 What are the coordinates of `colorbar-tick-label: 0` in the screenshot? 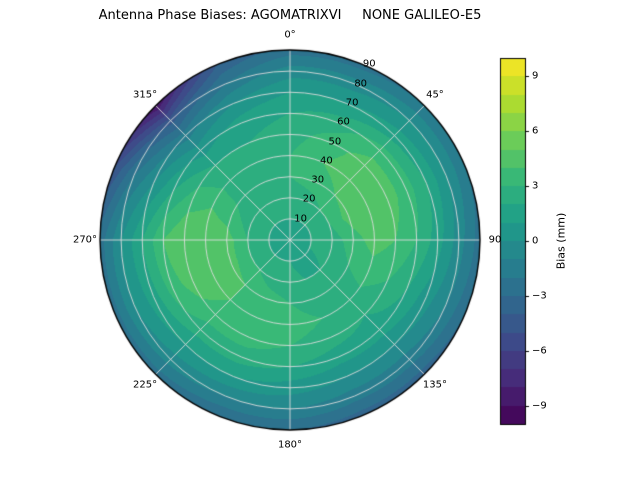 It's located at (535, 241).